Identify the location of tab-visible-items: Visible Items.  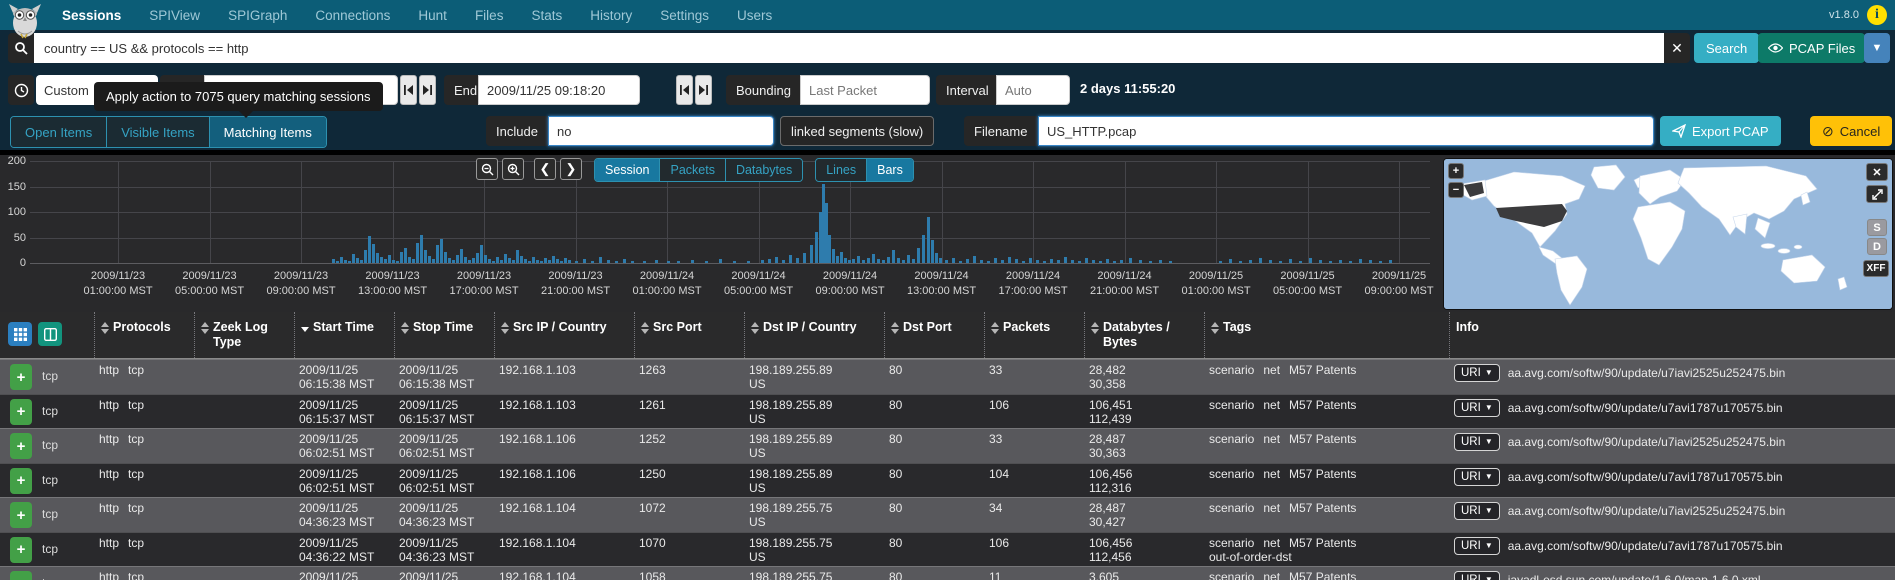
(158, 132).